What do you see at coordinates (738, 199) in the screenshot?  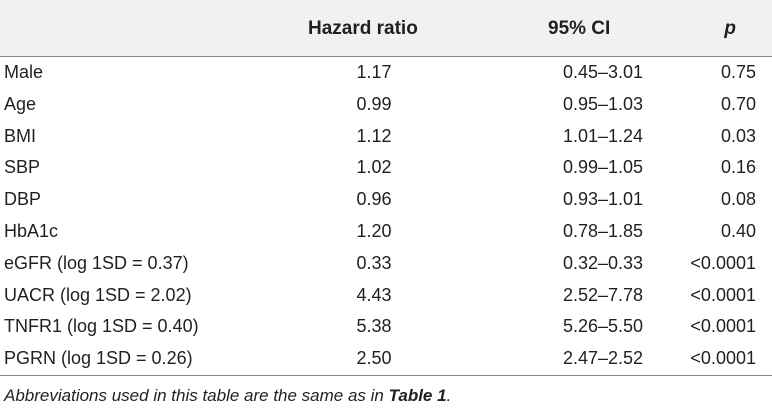 I see `cell-p-value: 0.08` at bounding box center [738, 199].